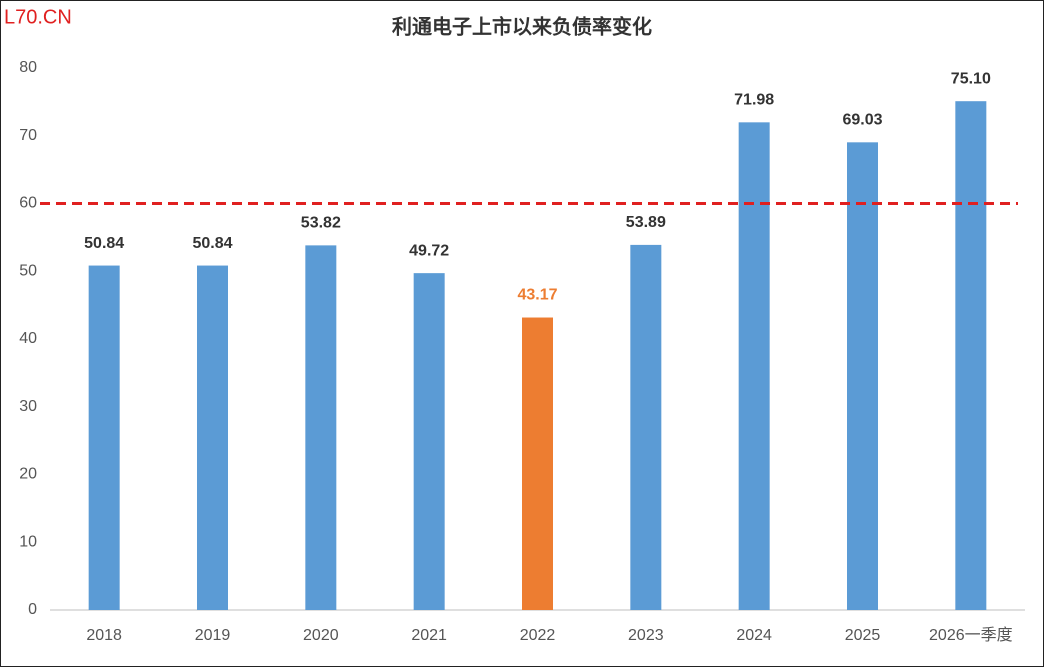 This screenshot has height=667, width=1044. I want to click on y-tick-label: 40, so click(28, 338).